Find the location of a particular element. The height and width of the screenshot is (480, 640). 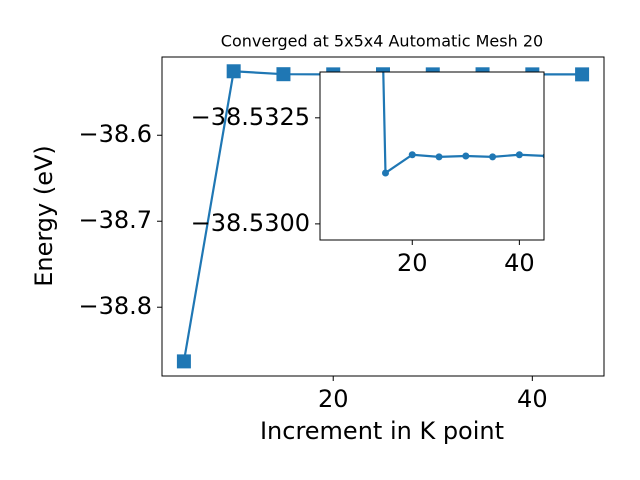

x-axis-label: Increment in K point is located at coordinates (382, 431).